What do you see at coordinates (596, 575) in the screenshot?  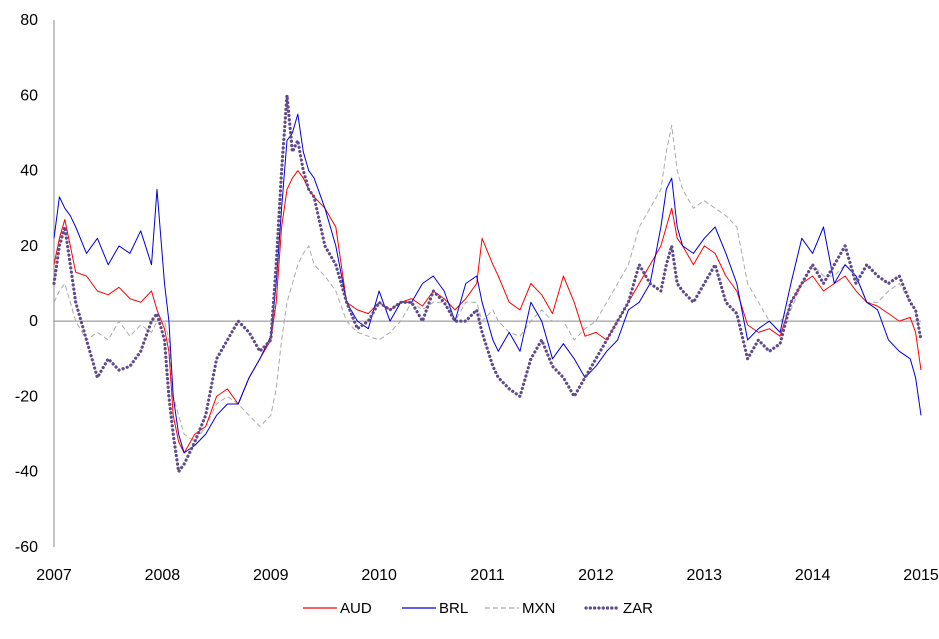 I see `x-tick-label: 2012` at bounding box center [596, 575].